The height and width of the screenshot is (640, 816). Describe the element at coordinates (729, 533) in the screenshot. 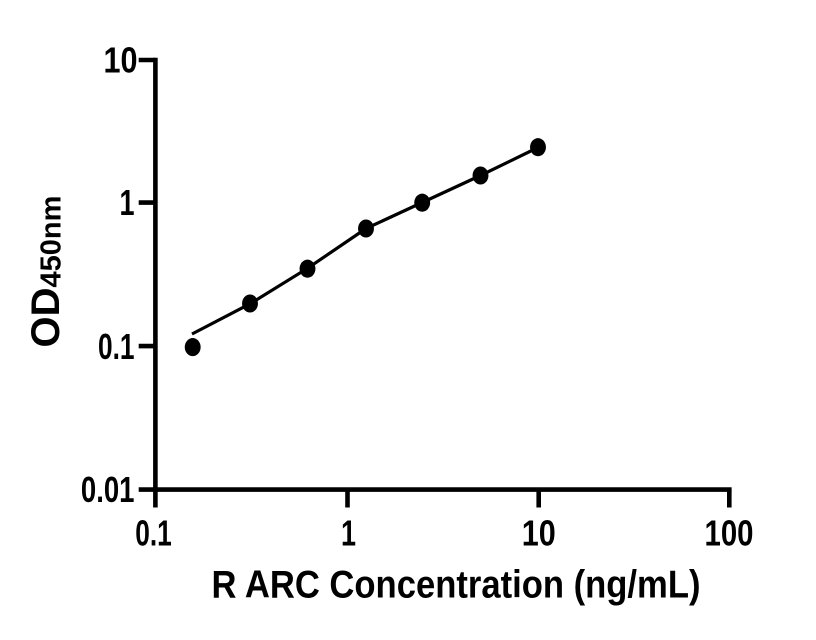

I see `svg-text: 100` at that location.